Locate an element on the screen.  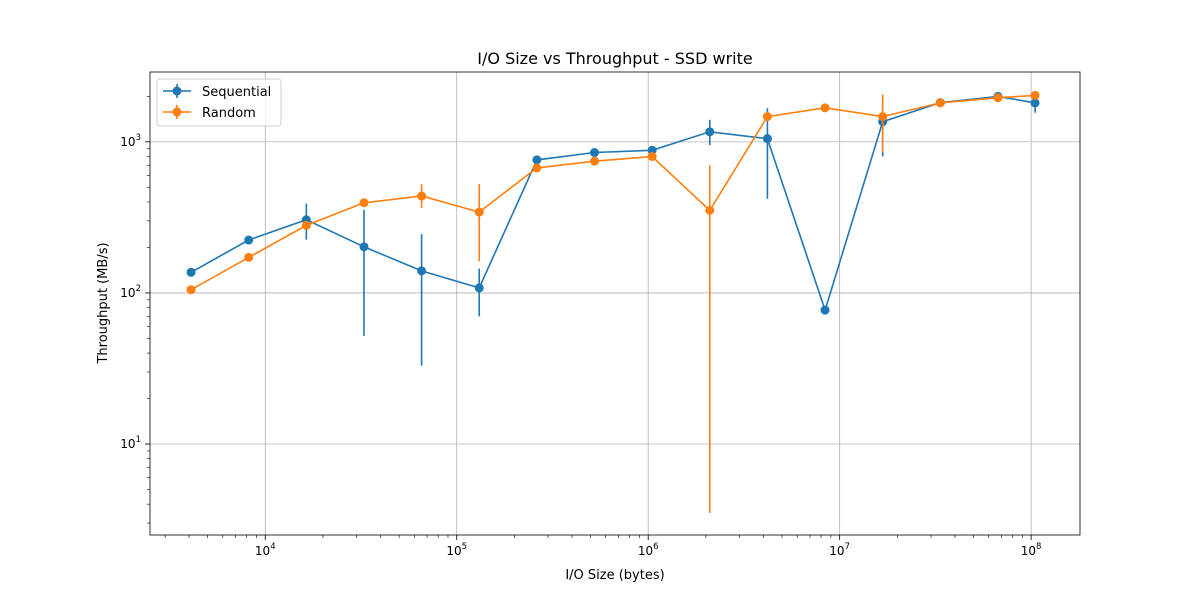
x-tick-label: 10⁵ is located at coordinates (456, 550).